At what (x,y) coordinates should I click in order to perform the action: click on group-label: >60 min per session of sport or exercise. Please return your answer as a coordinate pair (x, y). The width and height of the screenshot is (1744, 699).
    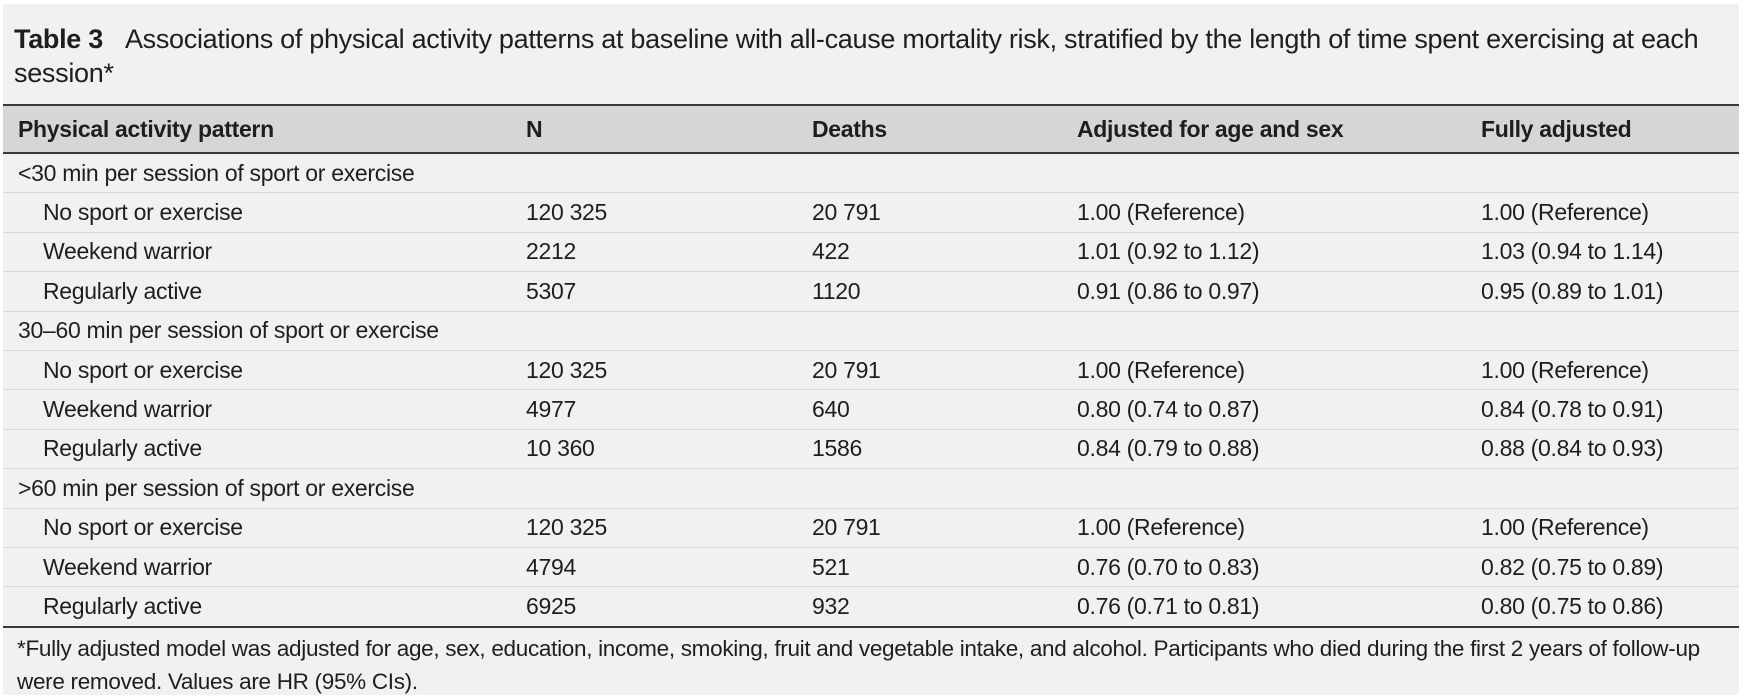
    Looking at the image, I should click on (871, 488).